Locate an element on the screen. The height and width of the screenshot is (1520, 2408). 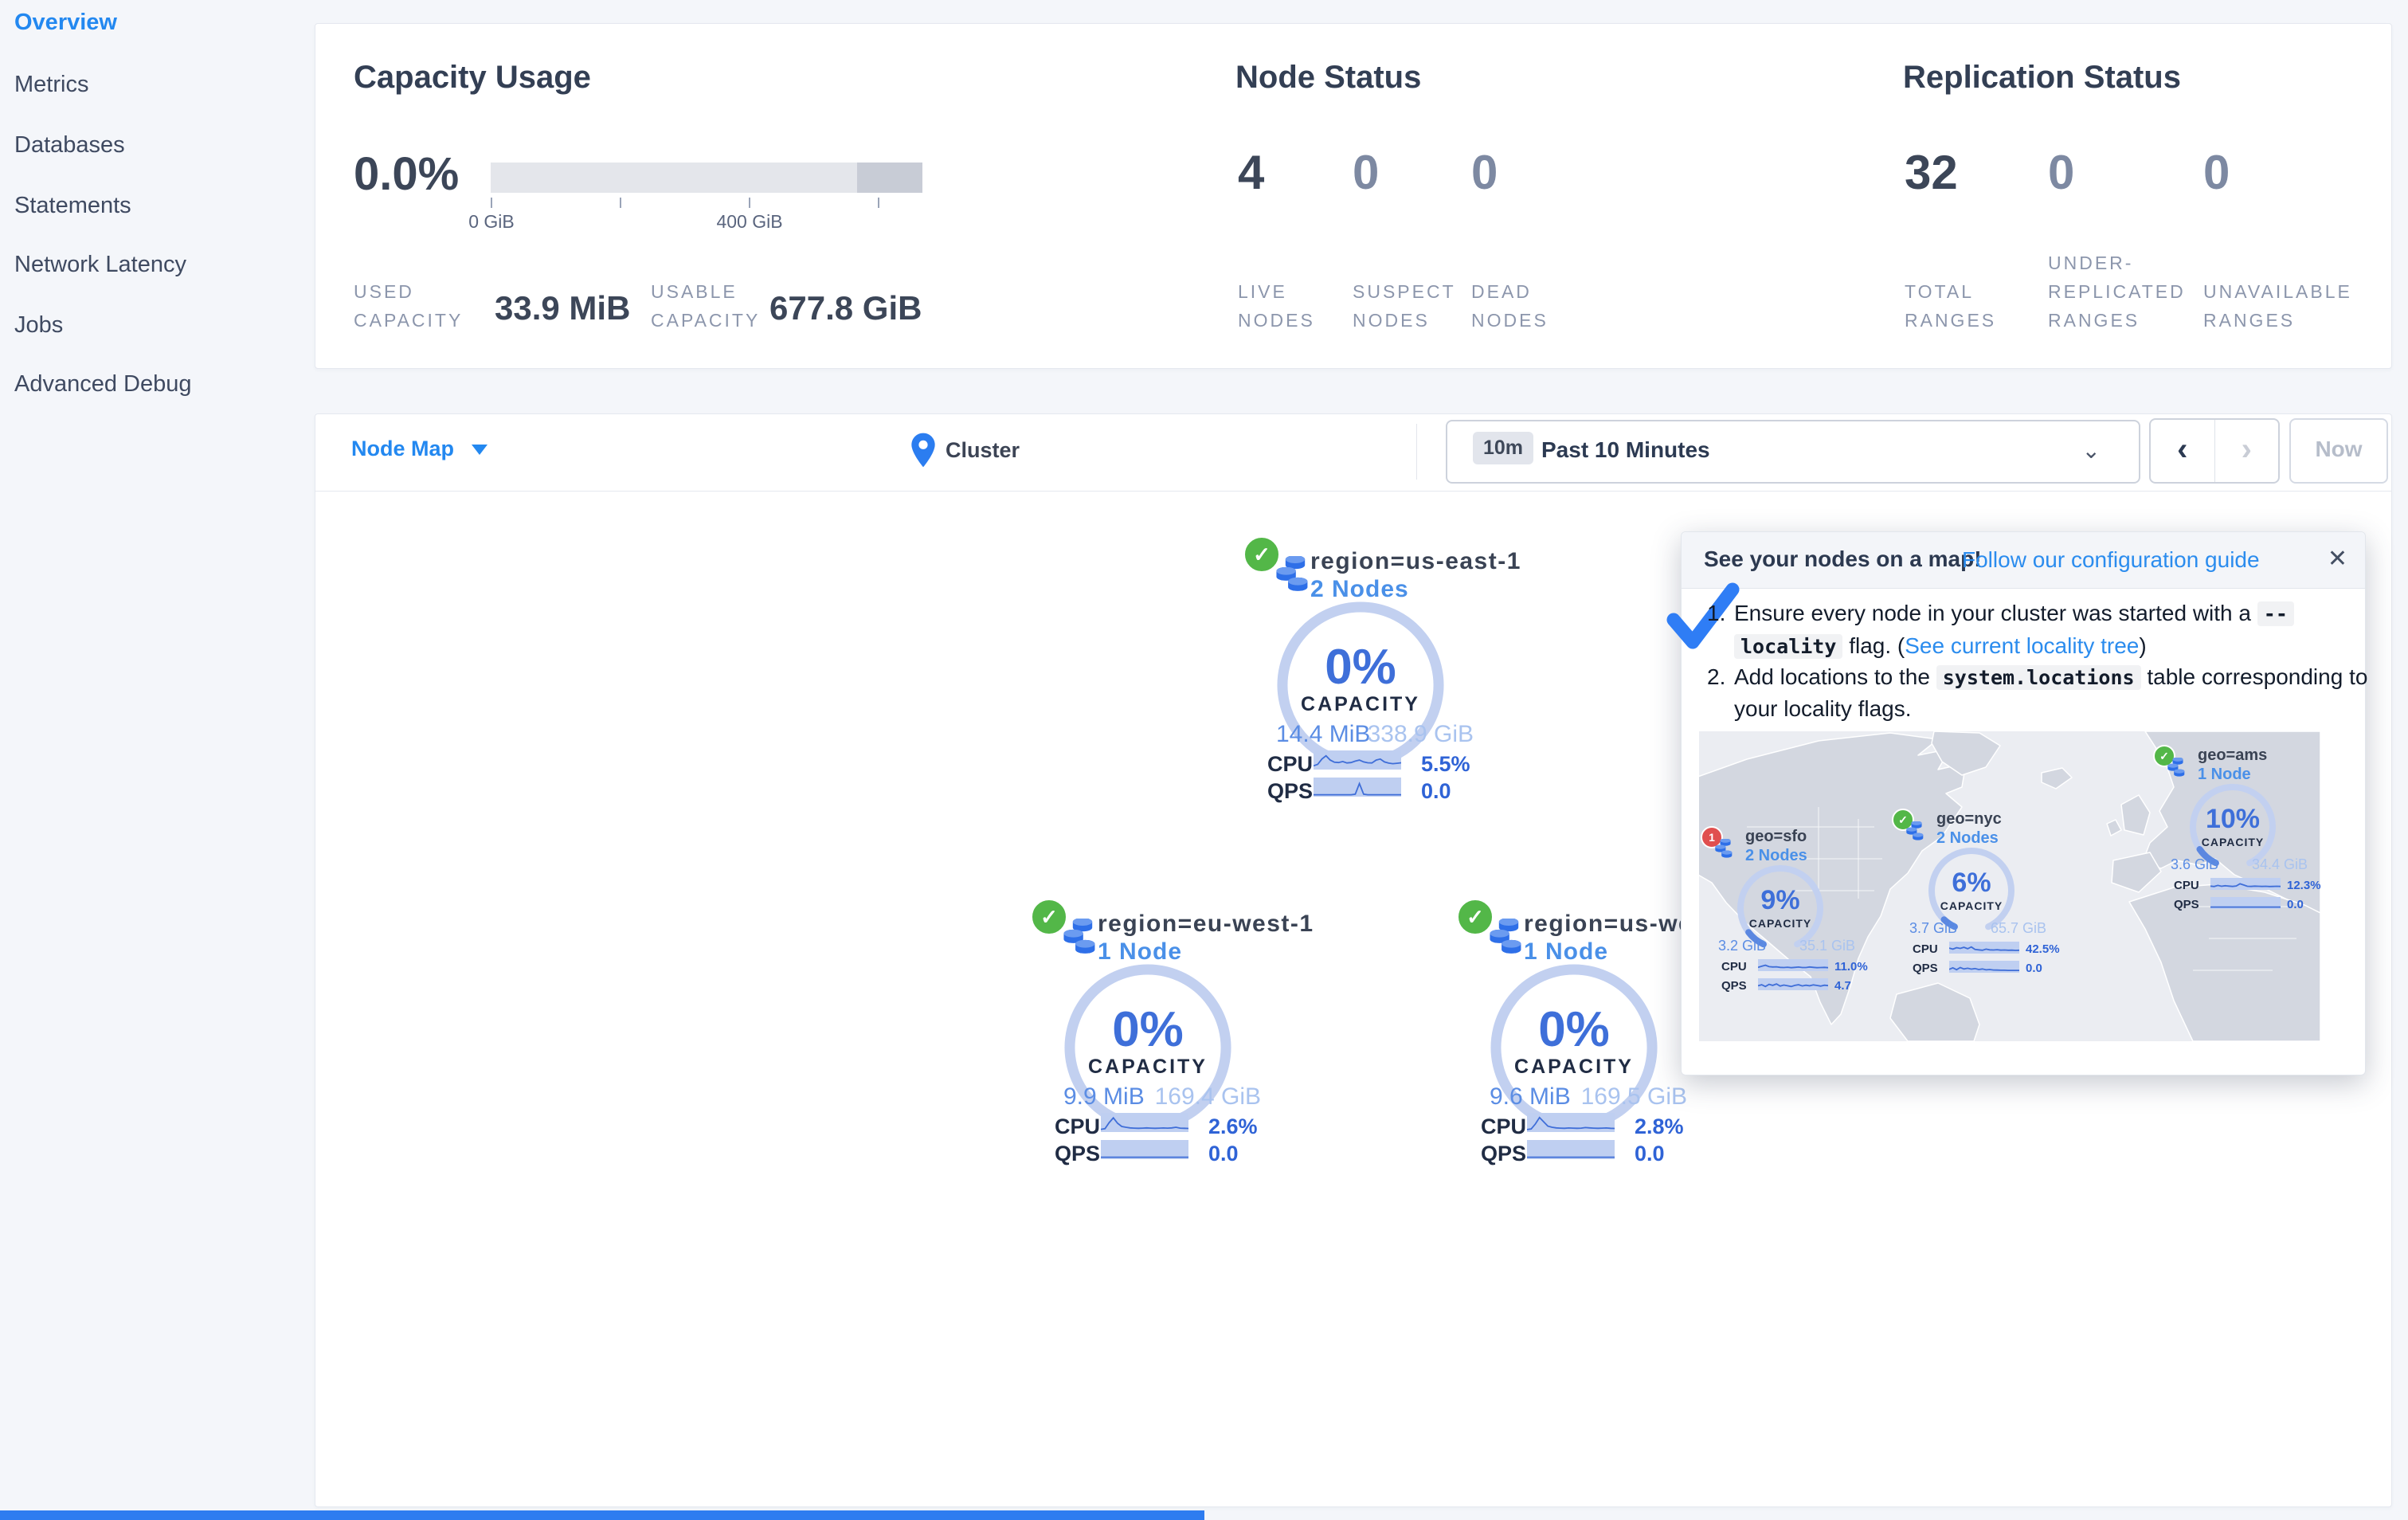
capacity-usage-title: Capacity Usage is located at coordinates (472, 77).